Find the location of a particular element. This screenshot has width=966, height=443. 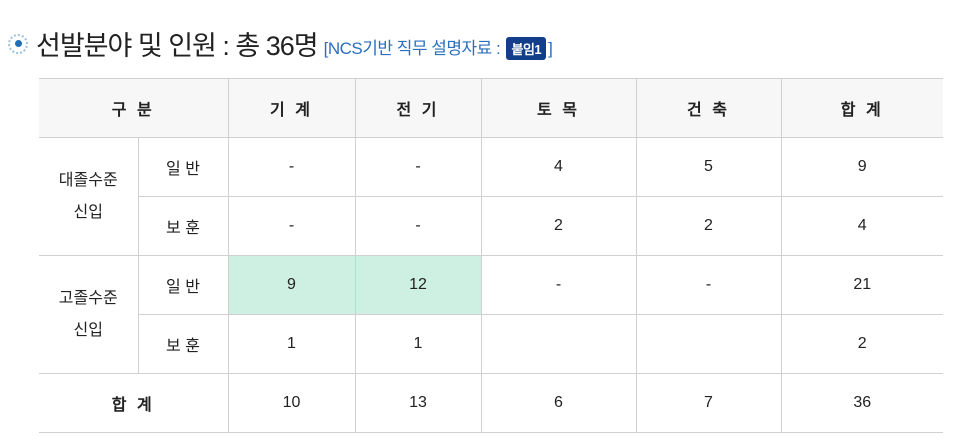

cell: 7 is located at coordinates (708, 403).